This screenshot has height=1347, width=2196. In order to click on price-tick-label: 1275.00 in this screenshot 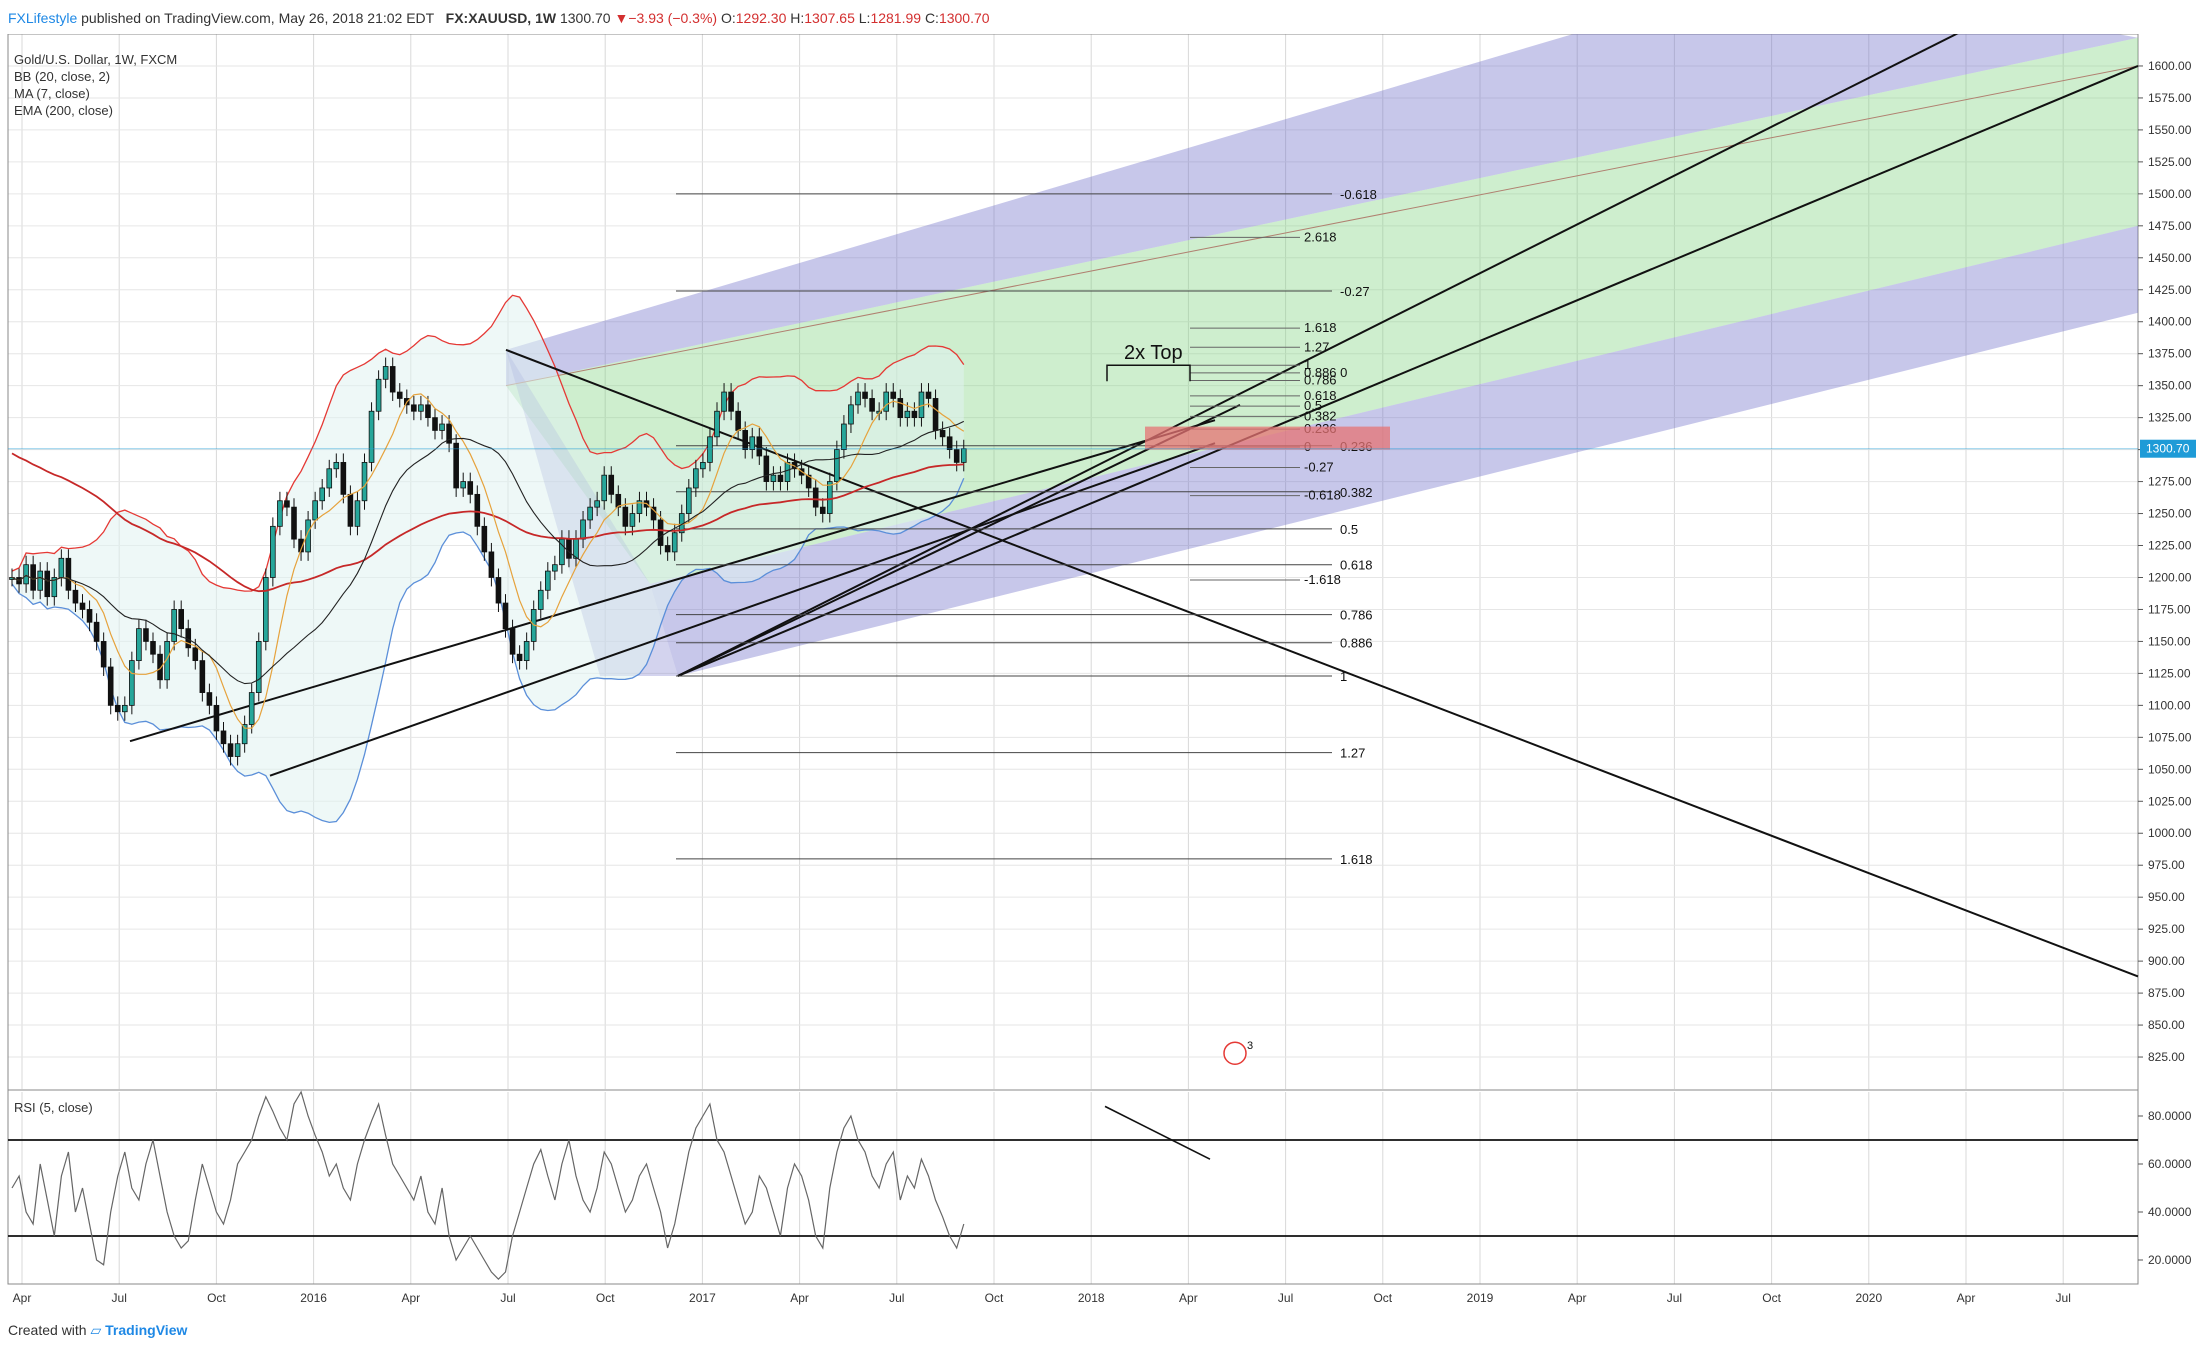, I will do `click(2170, 482)`.